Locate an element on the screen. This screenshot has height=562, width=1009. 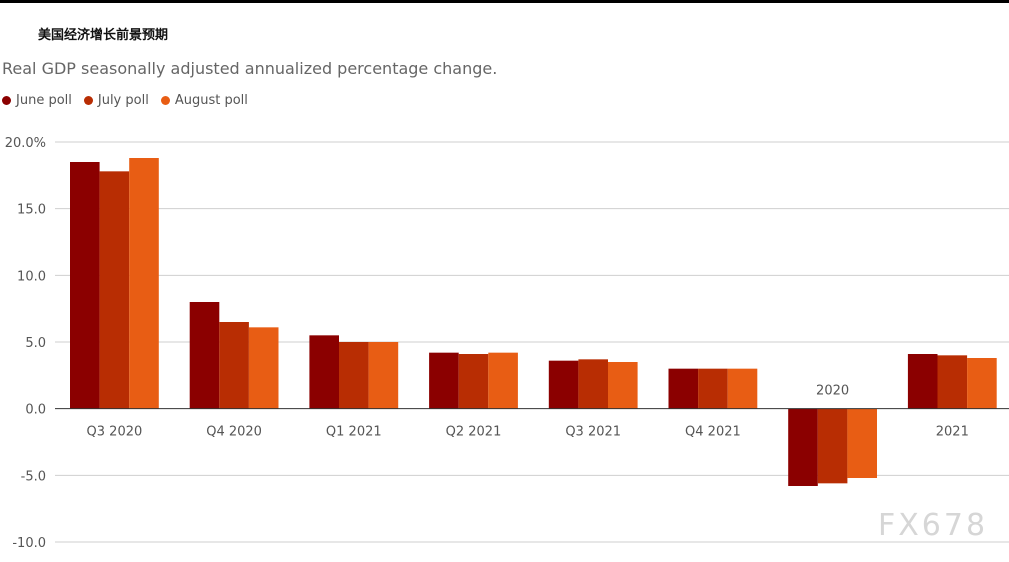
legend-label-june: June poll is located at coordinates (44, 100).